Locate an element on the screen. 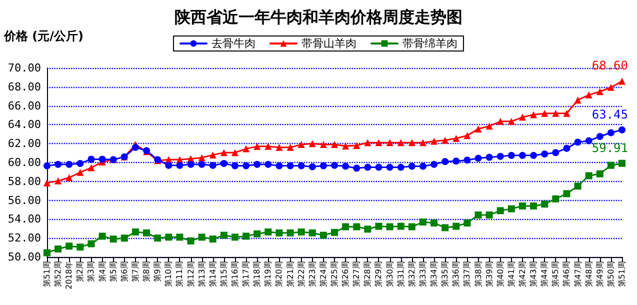 The image size is (637, 305). legend-label: 带骨绵羊肉 is located at coordinates (430, 43).